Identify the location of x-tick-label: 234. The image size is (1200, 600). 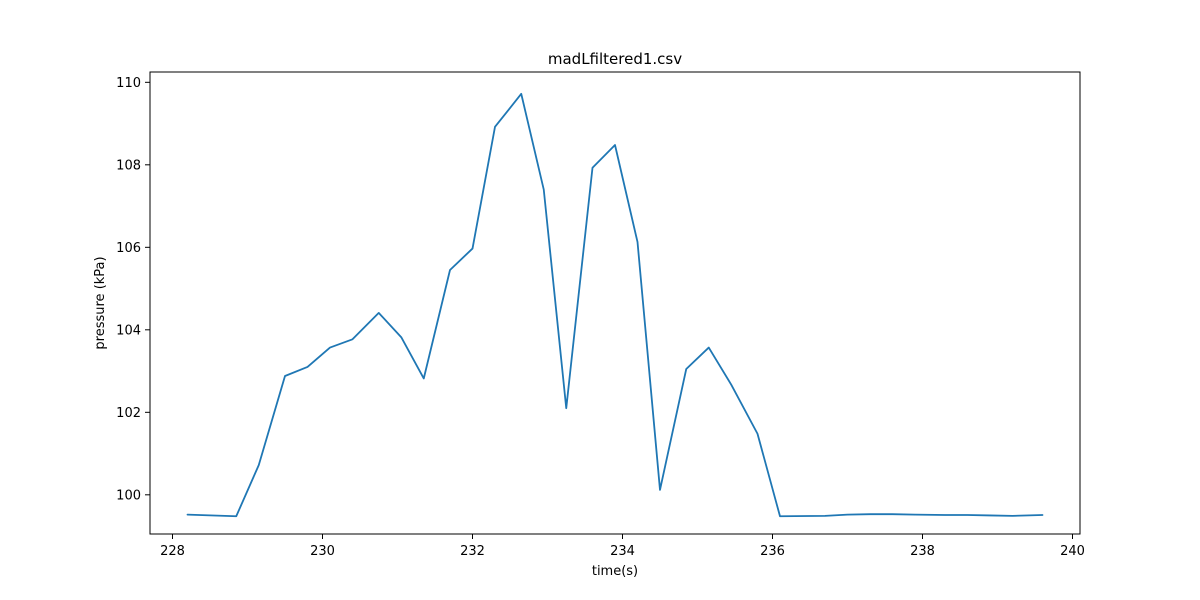
(622, 551).